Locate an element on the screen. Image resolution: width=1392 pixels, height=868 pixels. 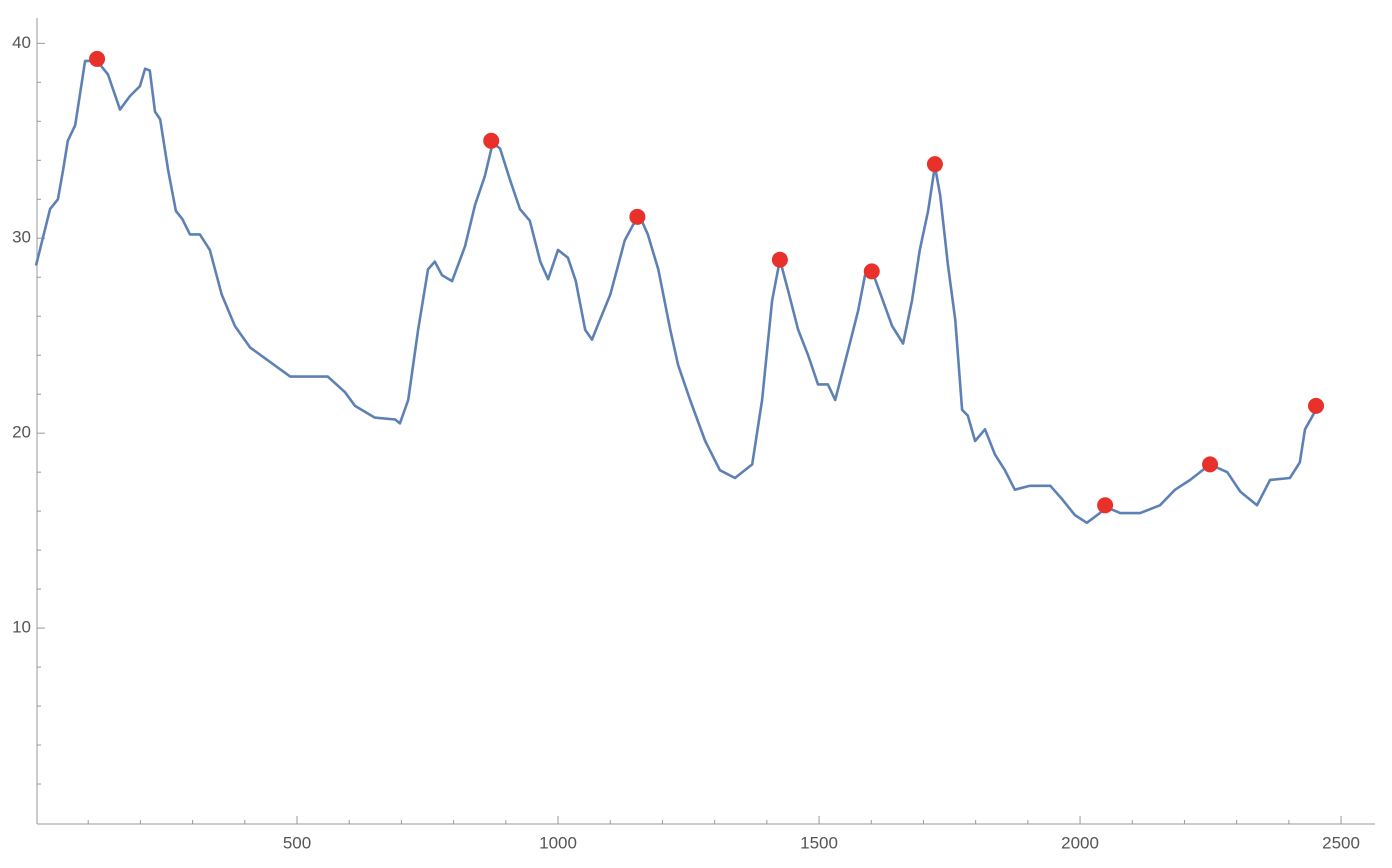
y-tick-label: 30 is located at coordinates (21, 237).